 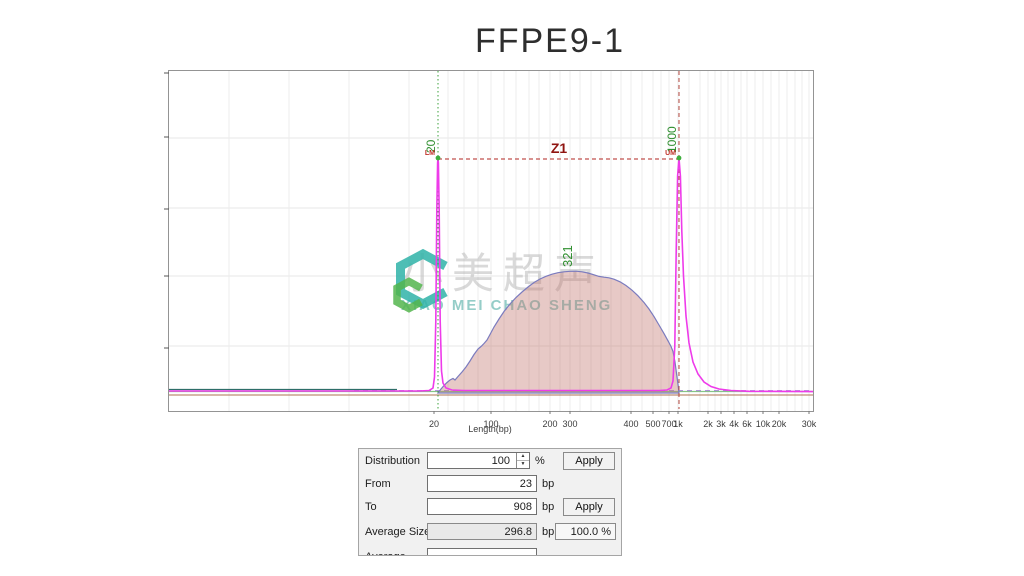 I want to click on average-size-value: 296.8, so click(x=518, y=531).